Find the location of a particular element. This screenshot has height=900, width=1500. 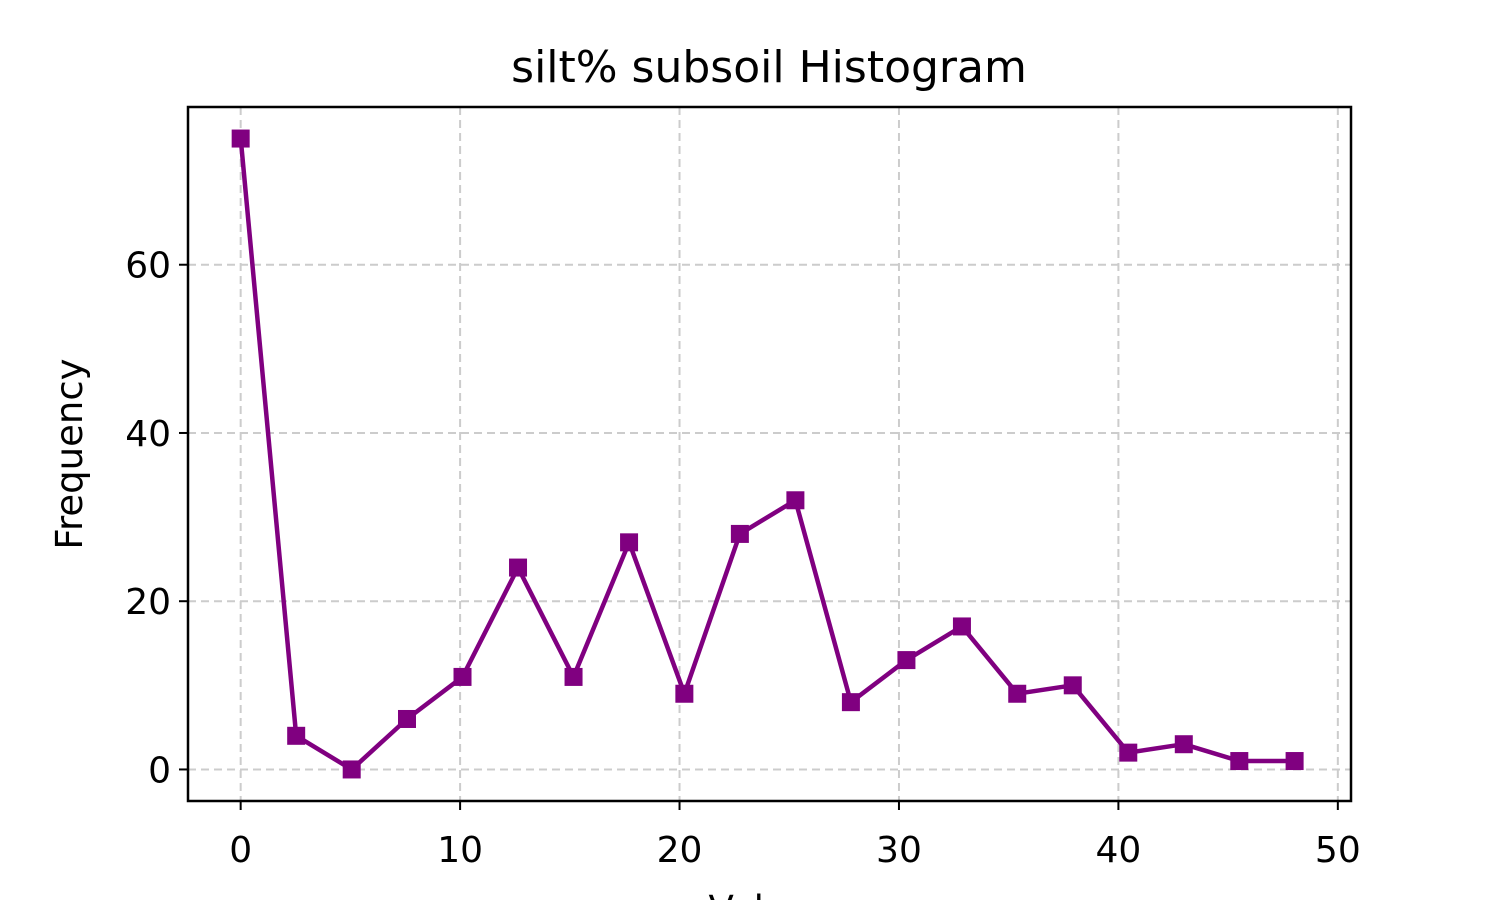

x-axis-label: Values is located at coordinates (769, 894).